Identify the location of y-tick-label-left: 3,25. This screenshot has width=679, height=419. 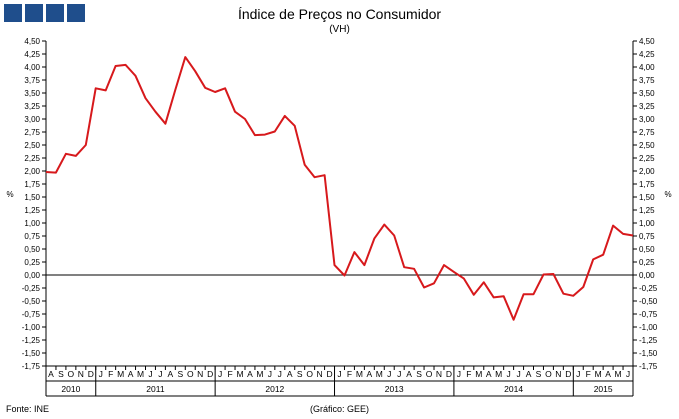
(32, 106).